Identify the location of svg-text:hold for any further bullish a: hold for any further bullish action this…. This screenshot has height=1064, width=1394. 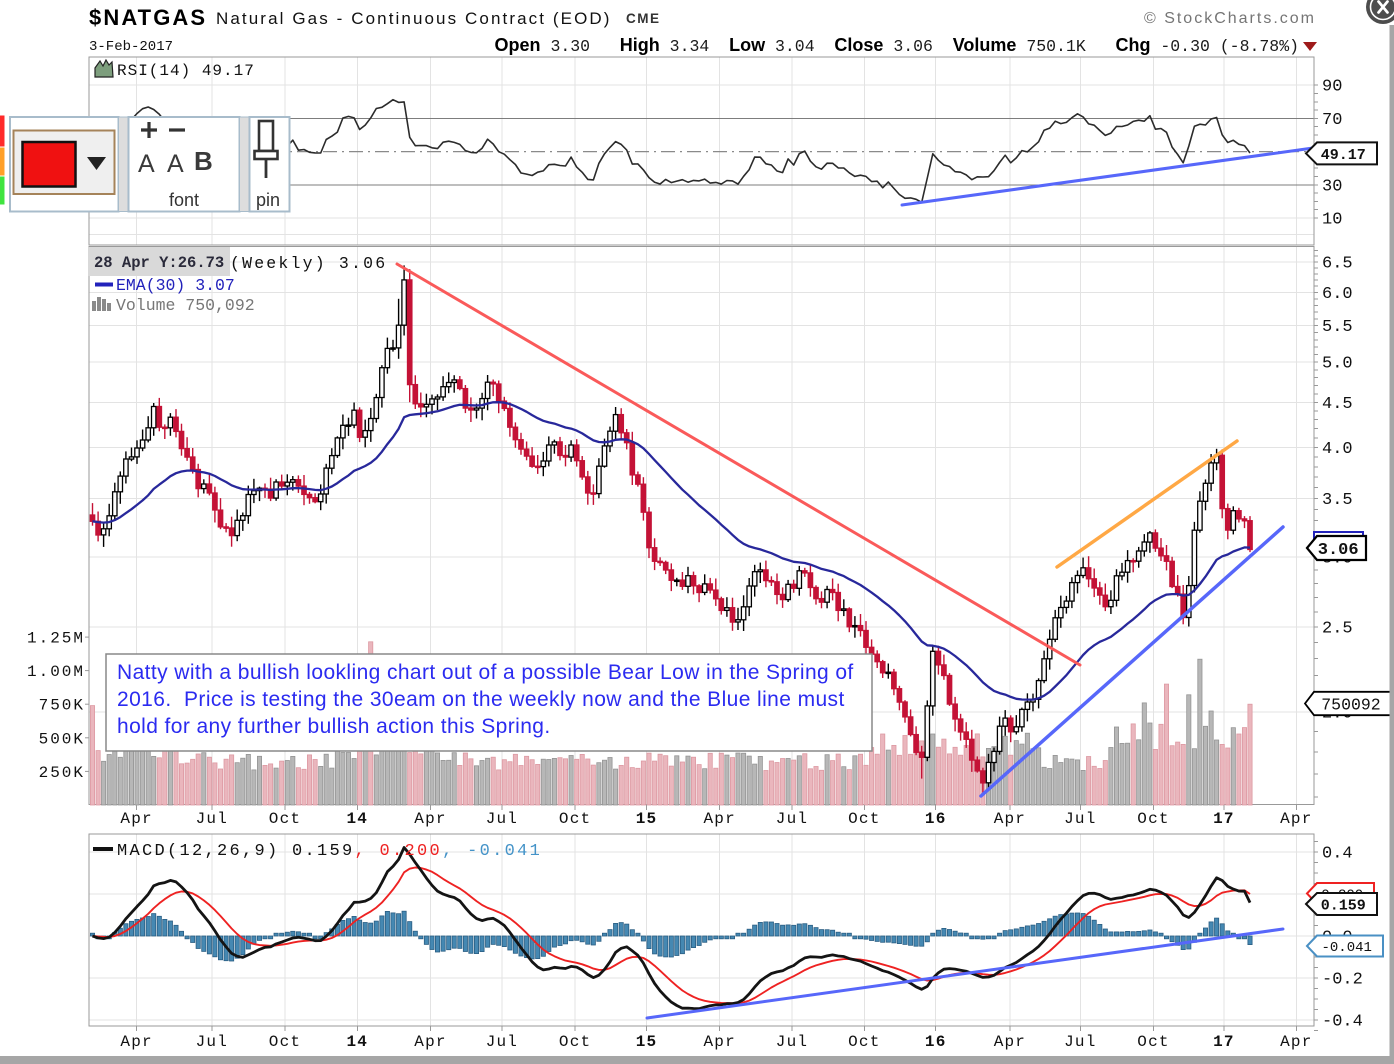
(334, 726).